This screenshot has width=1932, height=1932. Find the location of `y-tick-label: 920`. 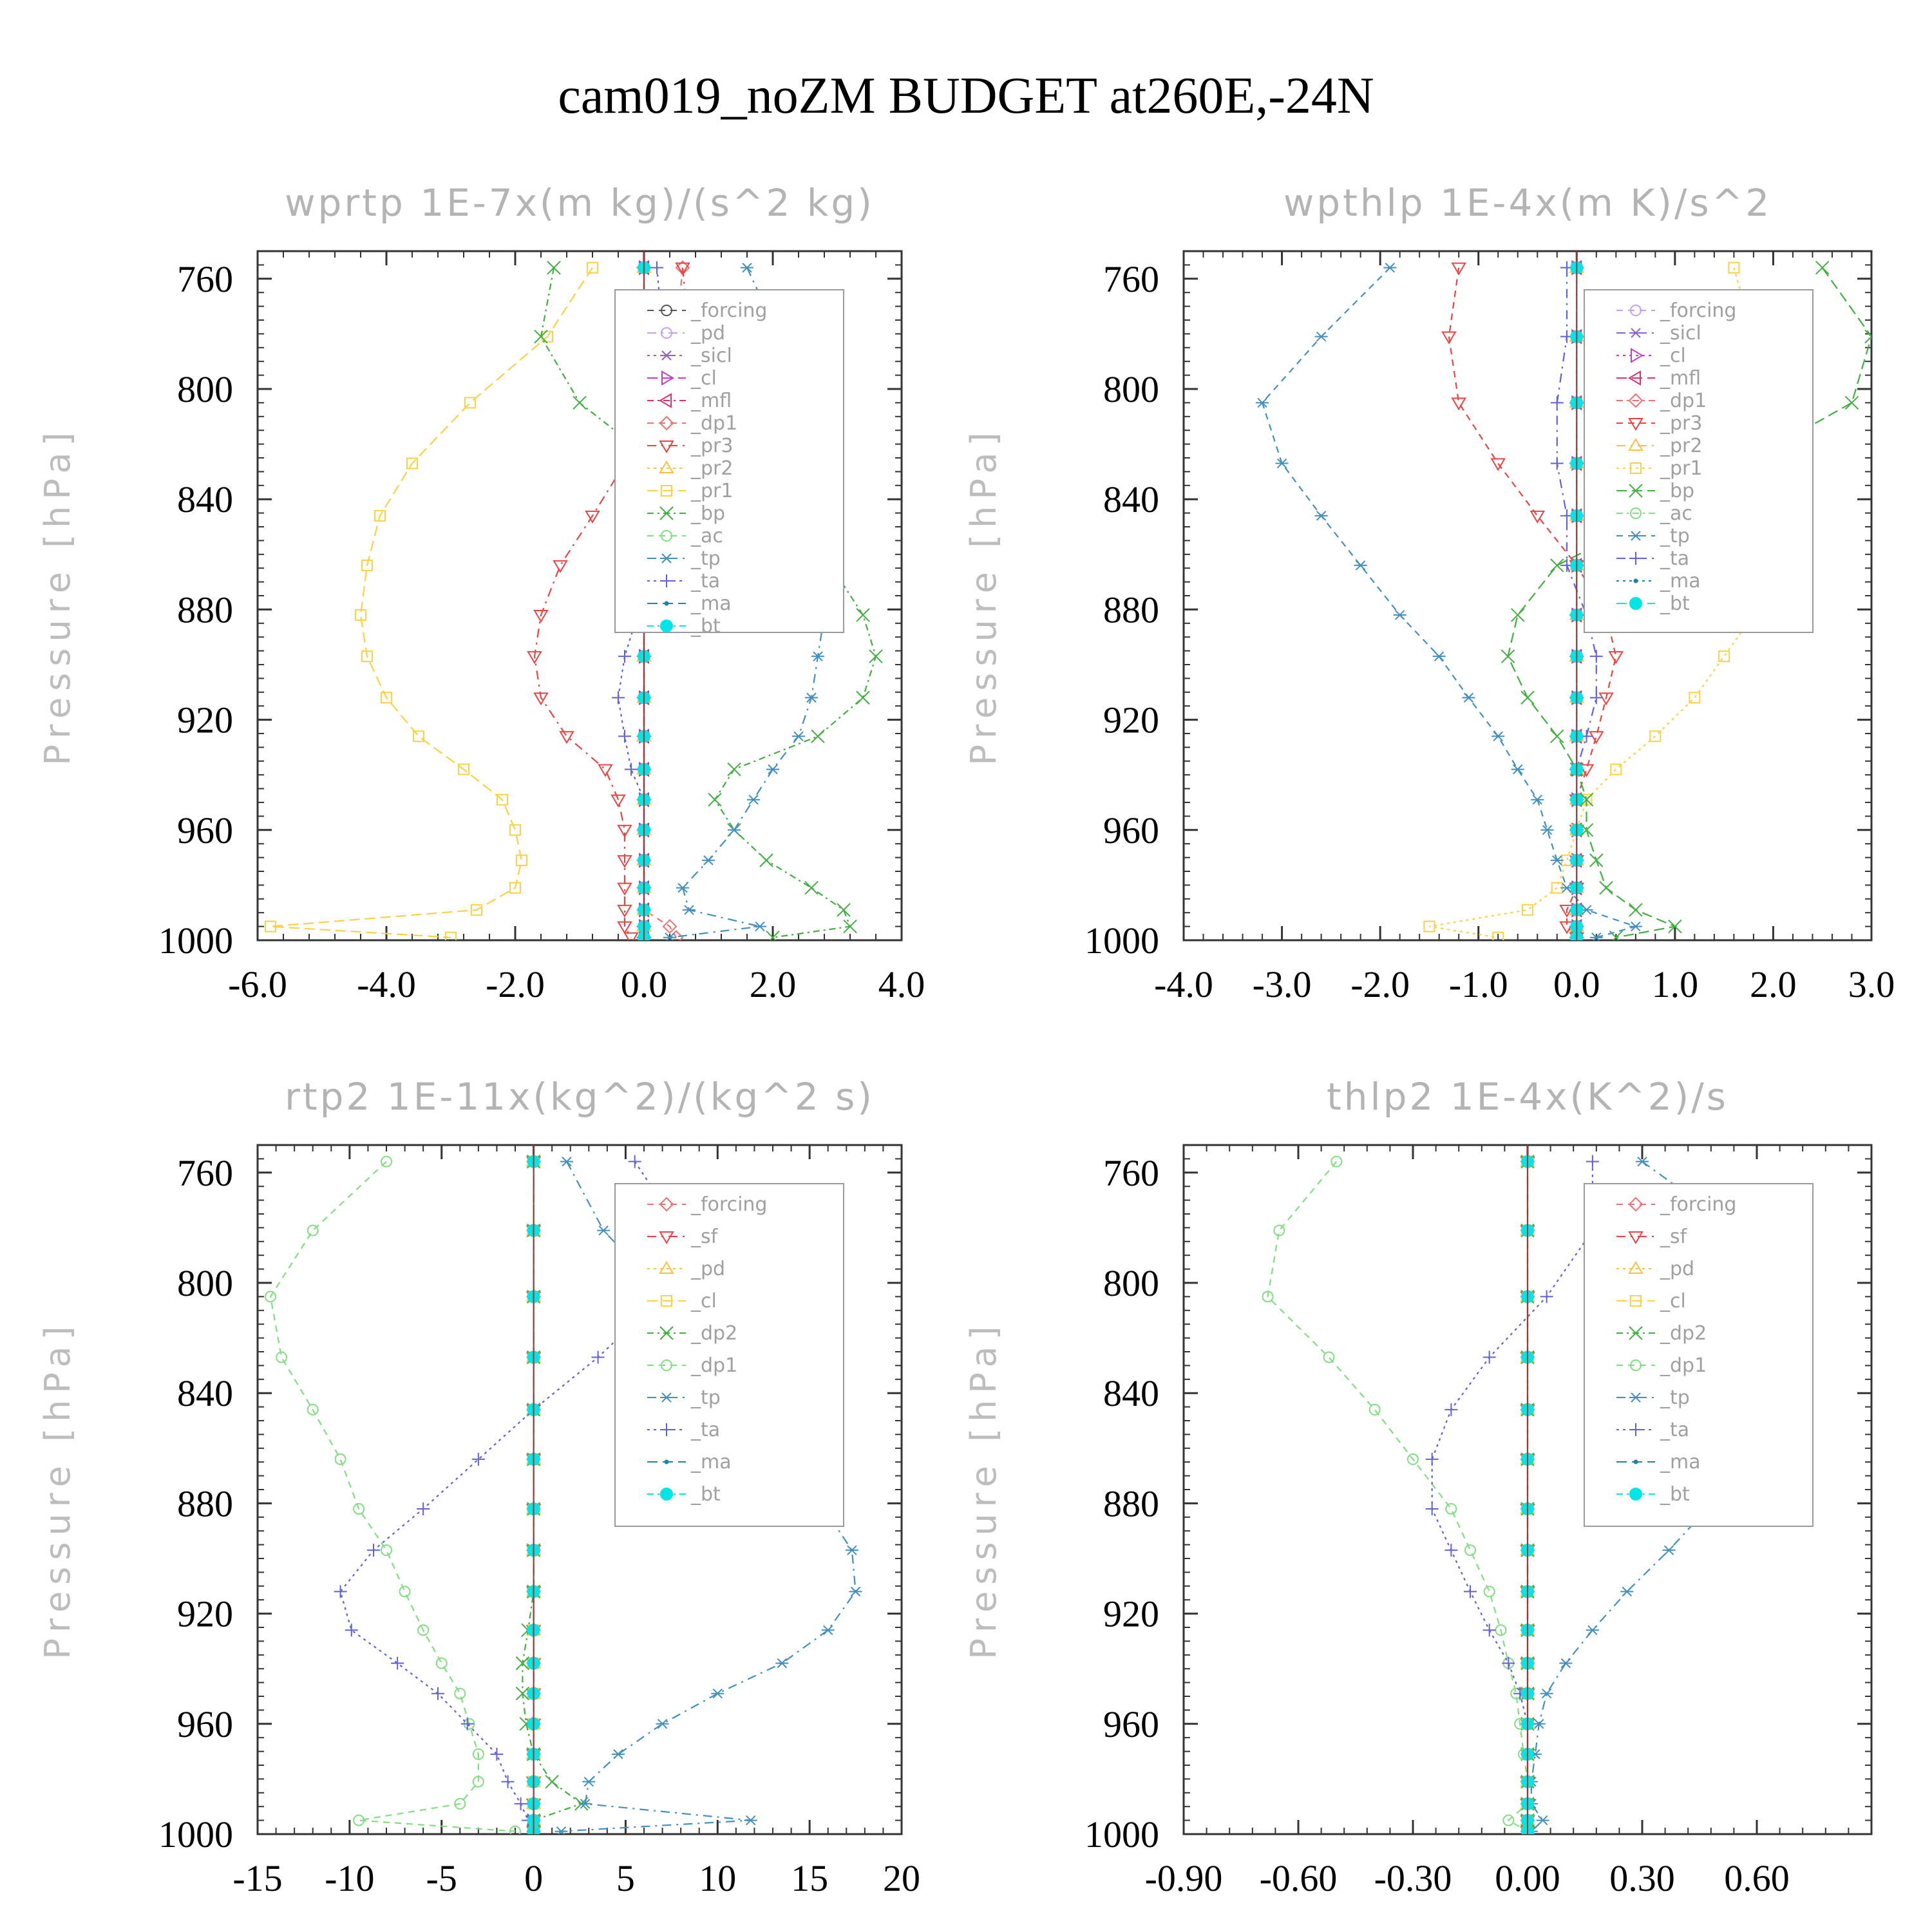

y-tick-label: 920 is located at coordinates (1131, 720).